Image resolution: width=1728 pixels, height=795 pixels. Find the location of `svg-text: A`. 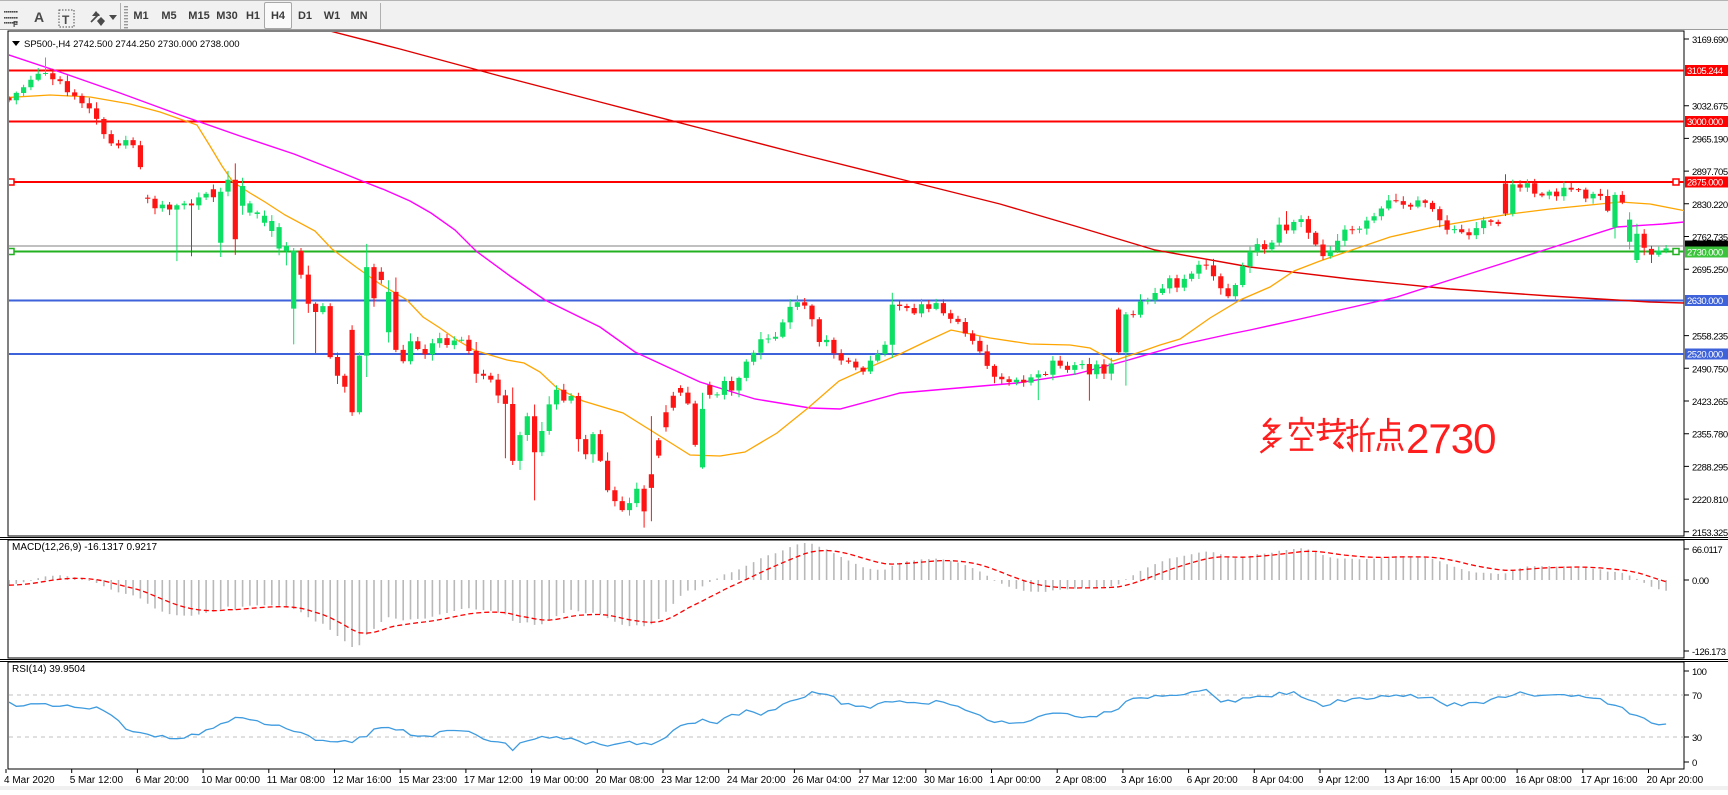

svg-text: A is located at coordinates (39, 17).